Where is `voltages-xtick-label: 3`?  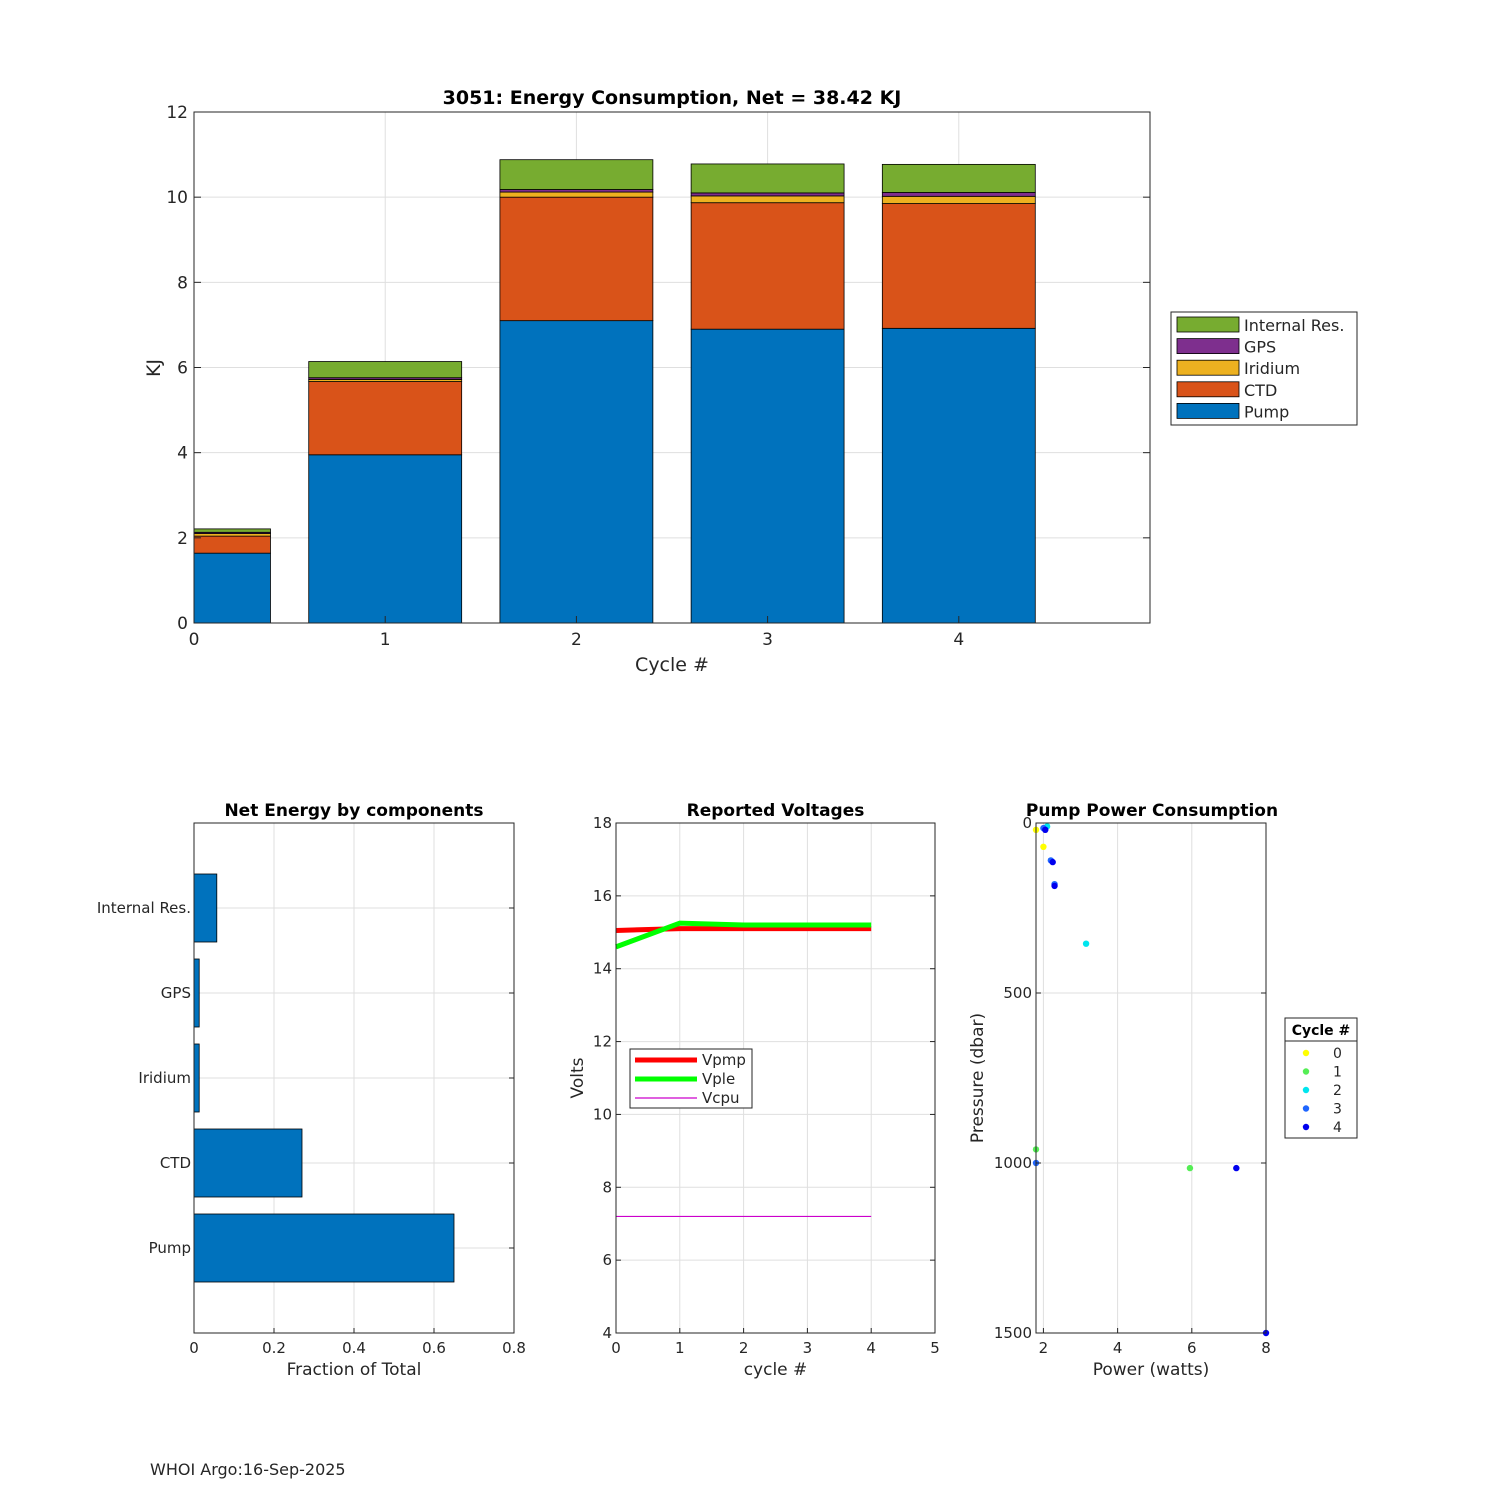 voltages-xtick-label: 3 is located at coordinates (808, 1348).